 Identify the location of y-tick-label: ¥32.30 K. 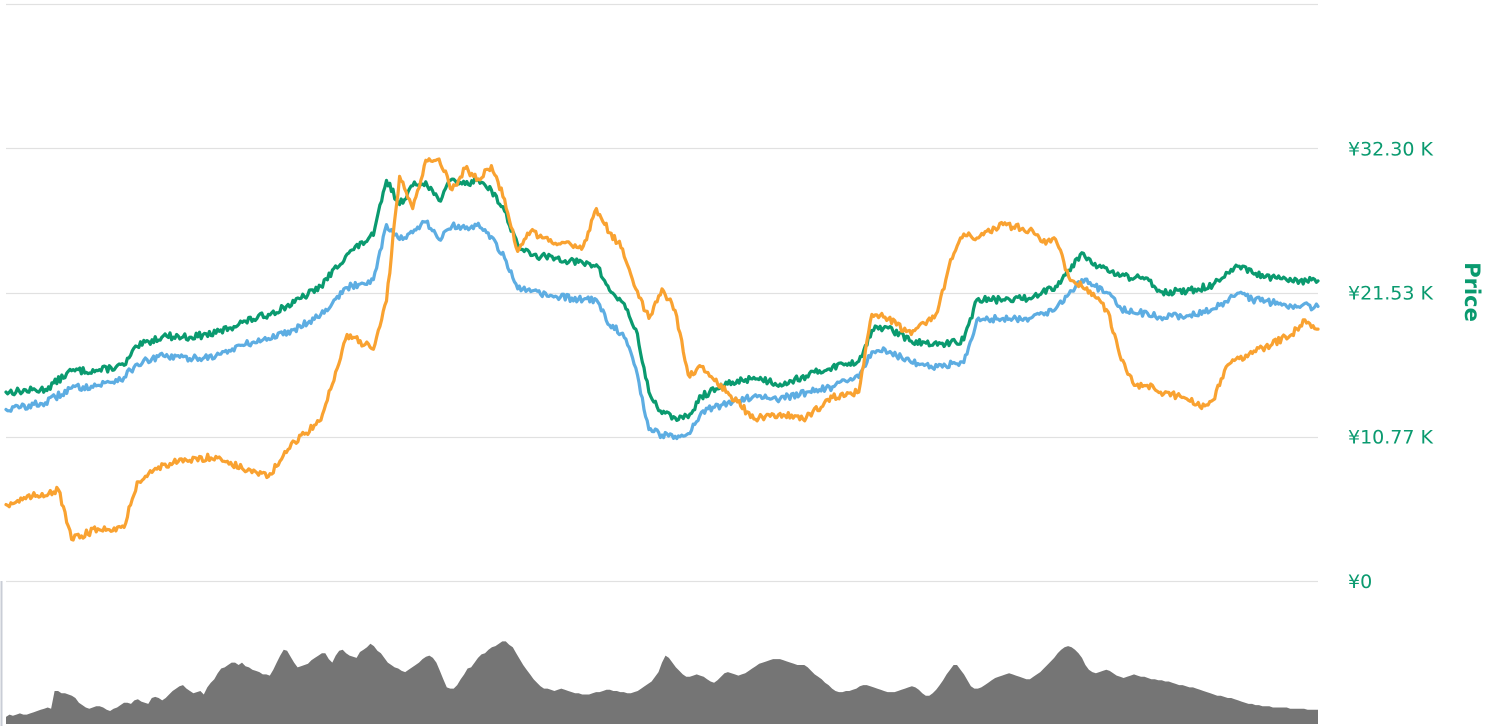
(1391, 149).